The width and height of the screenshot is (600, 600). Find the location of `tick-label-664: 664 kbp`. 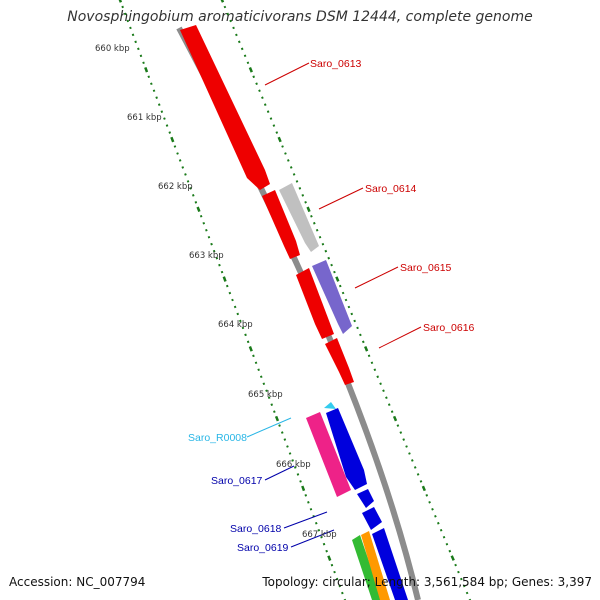

tick-label-664: 664 kbp is located at coordinates (235, 325).